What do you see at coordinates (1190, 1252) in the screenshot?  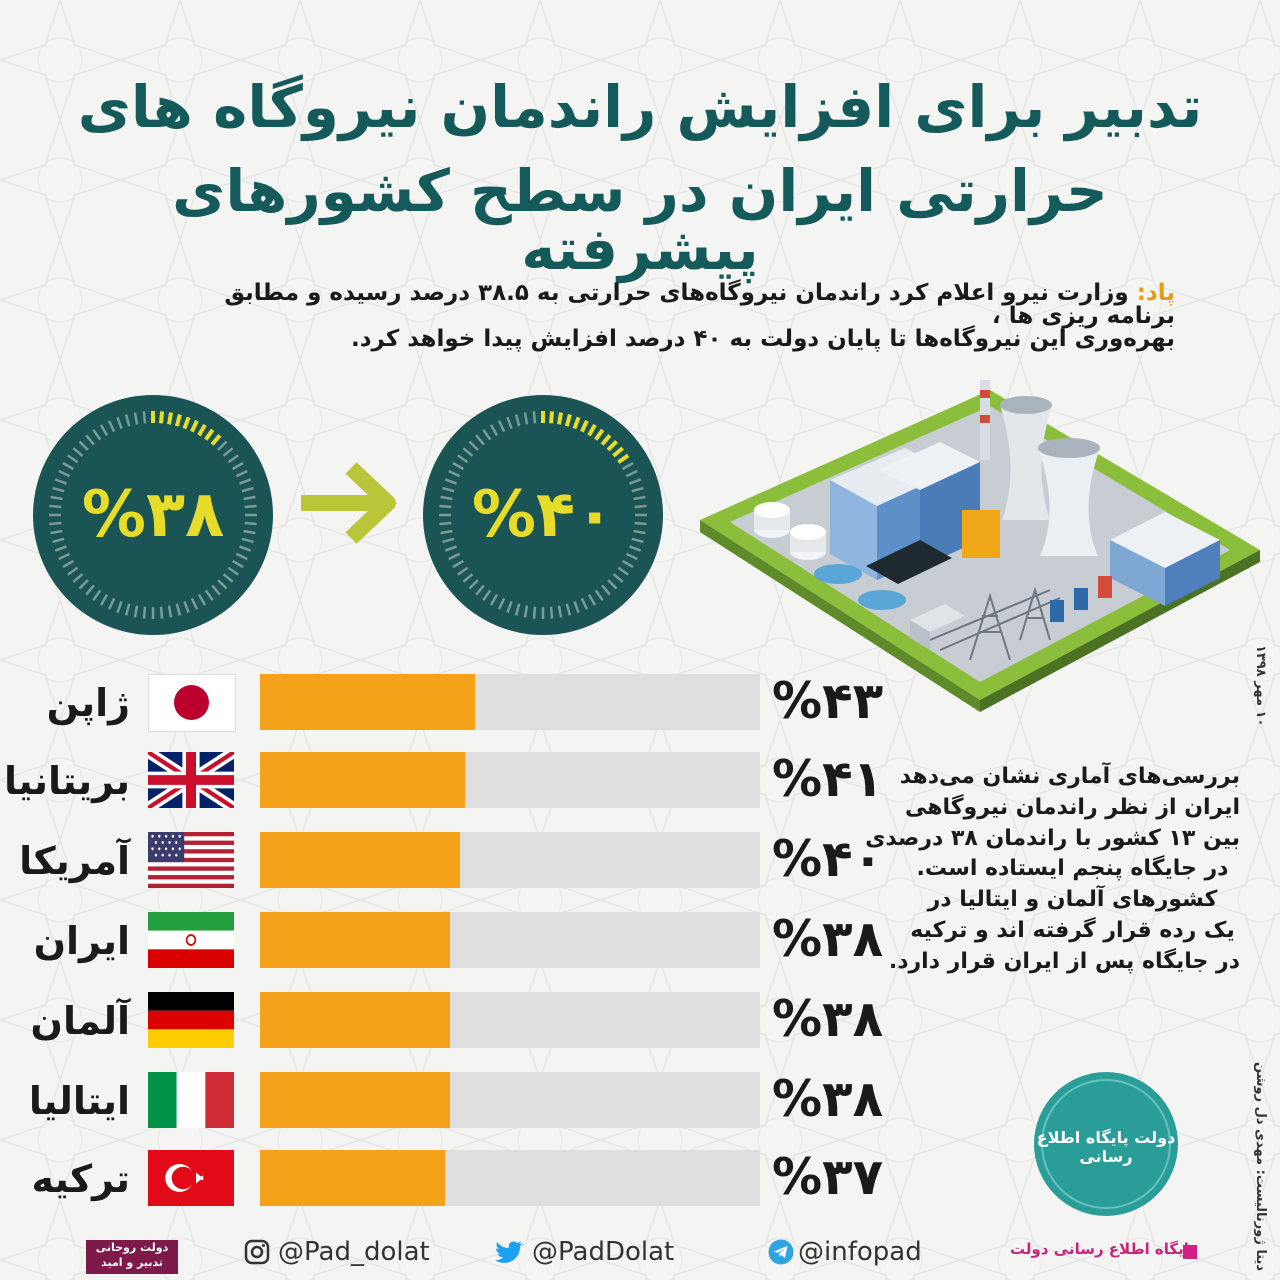 I see `site-marker` at bounding box center [1190, 1252].